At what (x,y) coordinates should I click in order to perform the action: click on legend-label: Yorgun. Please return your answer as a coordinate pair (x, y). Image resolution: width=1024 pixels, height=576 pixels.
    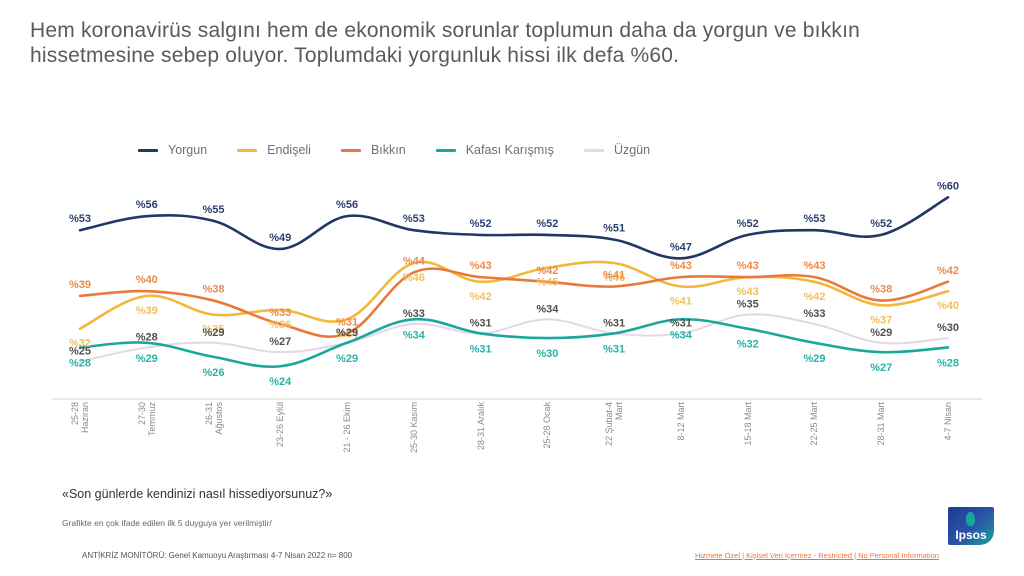
    Looking at the image, I should click on (188, 150).